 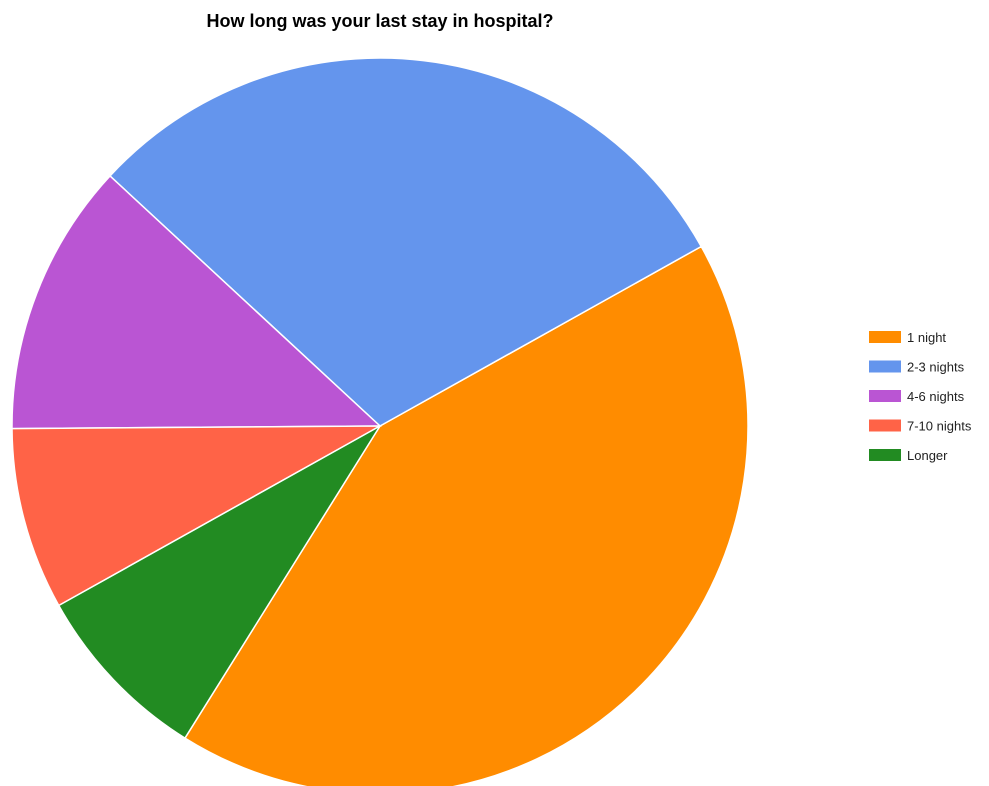 What do you see at coordinates (885, 366) in the screenshot?
I see `legend-swatch-2-3-nights` at bounding box center [885, 366].